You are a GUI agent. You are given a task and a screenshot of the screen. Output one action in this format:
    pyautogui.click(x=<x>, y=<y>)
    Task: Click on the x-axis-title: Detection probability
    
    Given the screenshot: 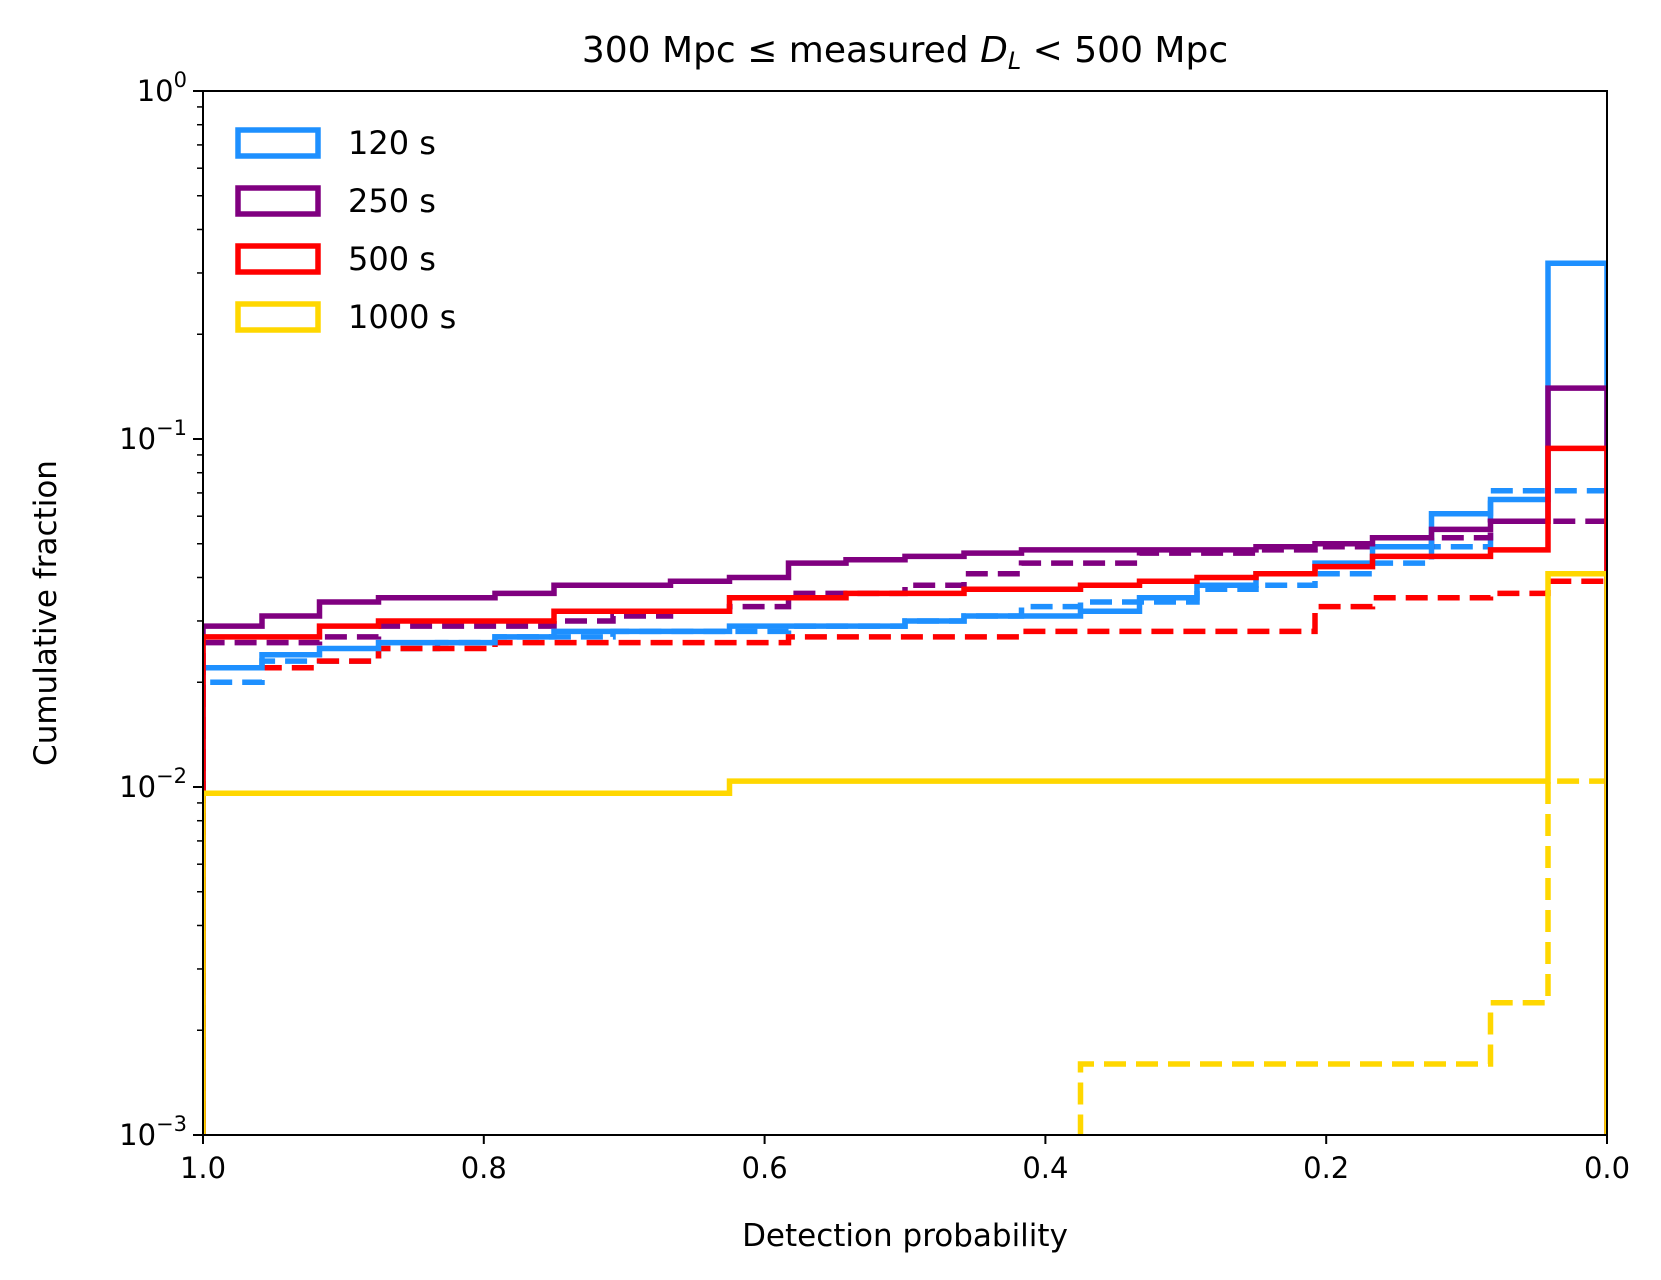 What is the action you would take?
    pyautogui.click(x=905, y=1236)
    